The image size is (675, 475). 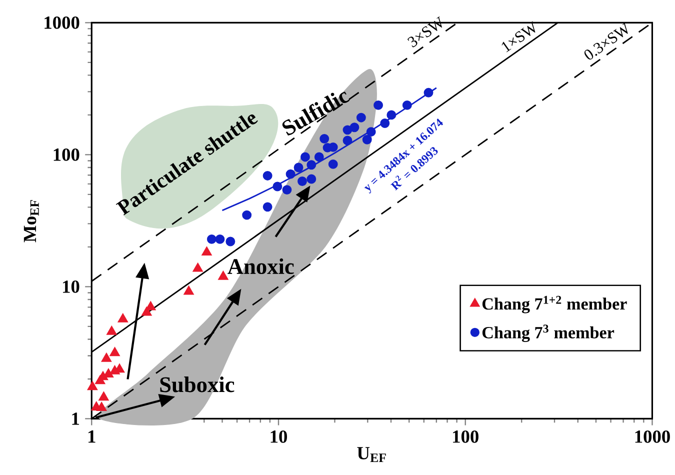 I want to click on x-tick-label: 10, so click(x=278, y=436).